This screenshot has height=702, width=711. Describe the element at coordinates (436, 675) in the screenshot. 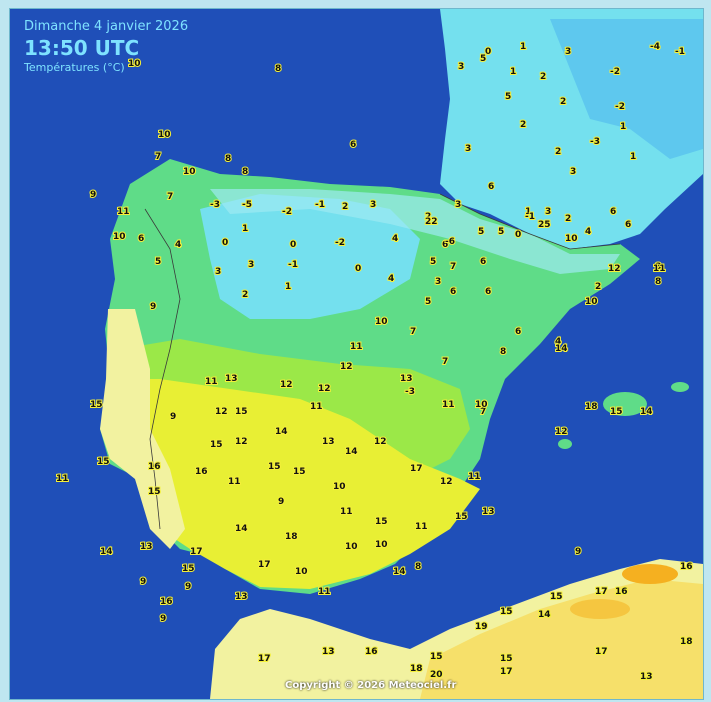

I see `station-reading: 20` at that location.